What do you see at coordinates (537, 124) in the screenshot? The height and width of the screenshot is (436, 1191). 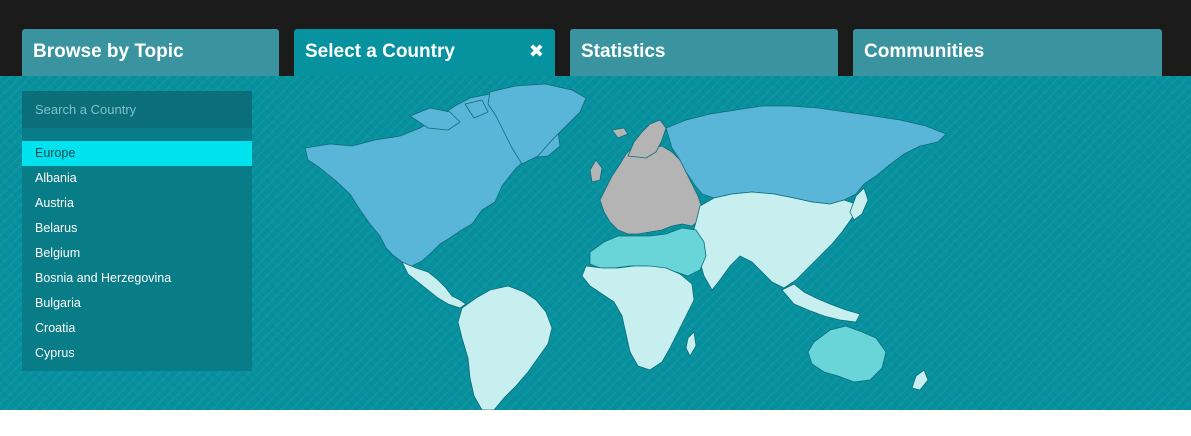 I see `region-greenland` at bounding box center [537, 124].